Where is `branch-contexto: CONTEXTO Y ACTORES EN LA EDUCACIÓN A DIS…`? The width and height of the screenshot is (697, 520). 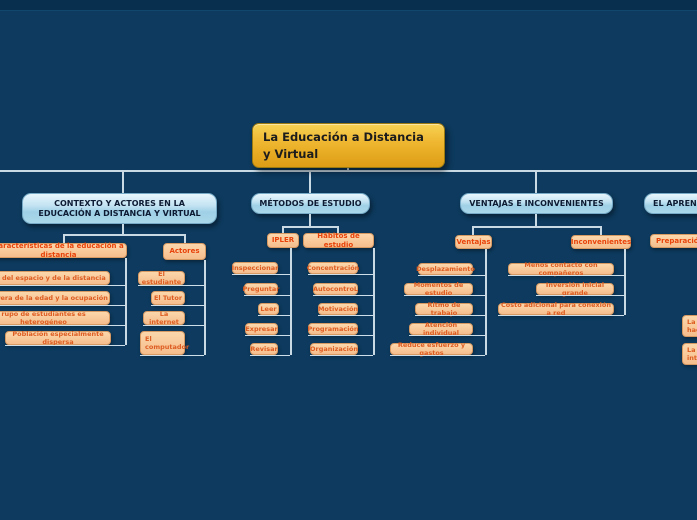
branch-contexto: CONTEXTO Y ACTORES EN LA EDUCACIÓN A DIS… is located at coordinates (119, 208).